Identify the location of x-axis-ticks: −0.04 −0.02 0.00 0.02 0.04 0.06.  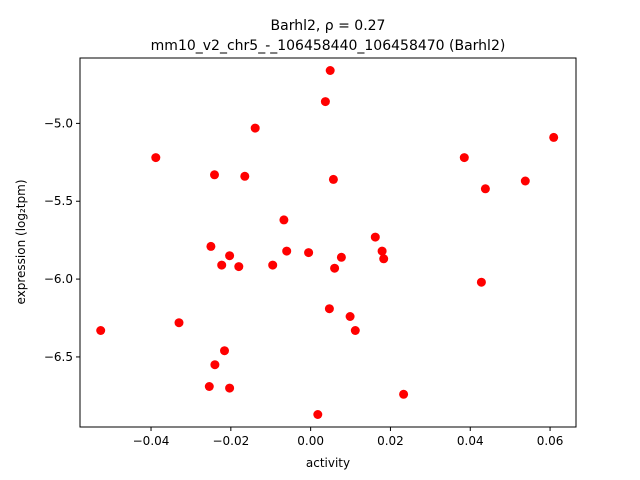
(348, 437).